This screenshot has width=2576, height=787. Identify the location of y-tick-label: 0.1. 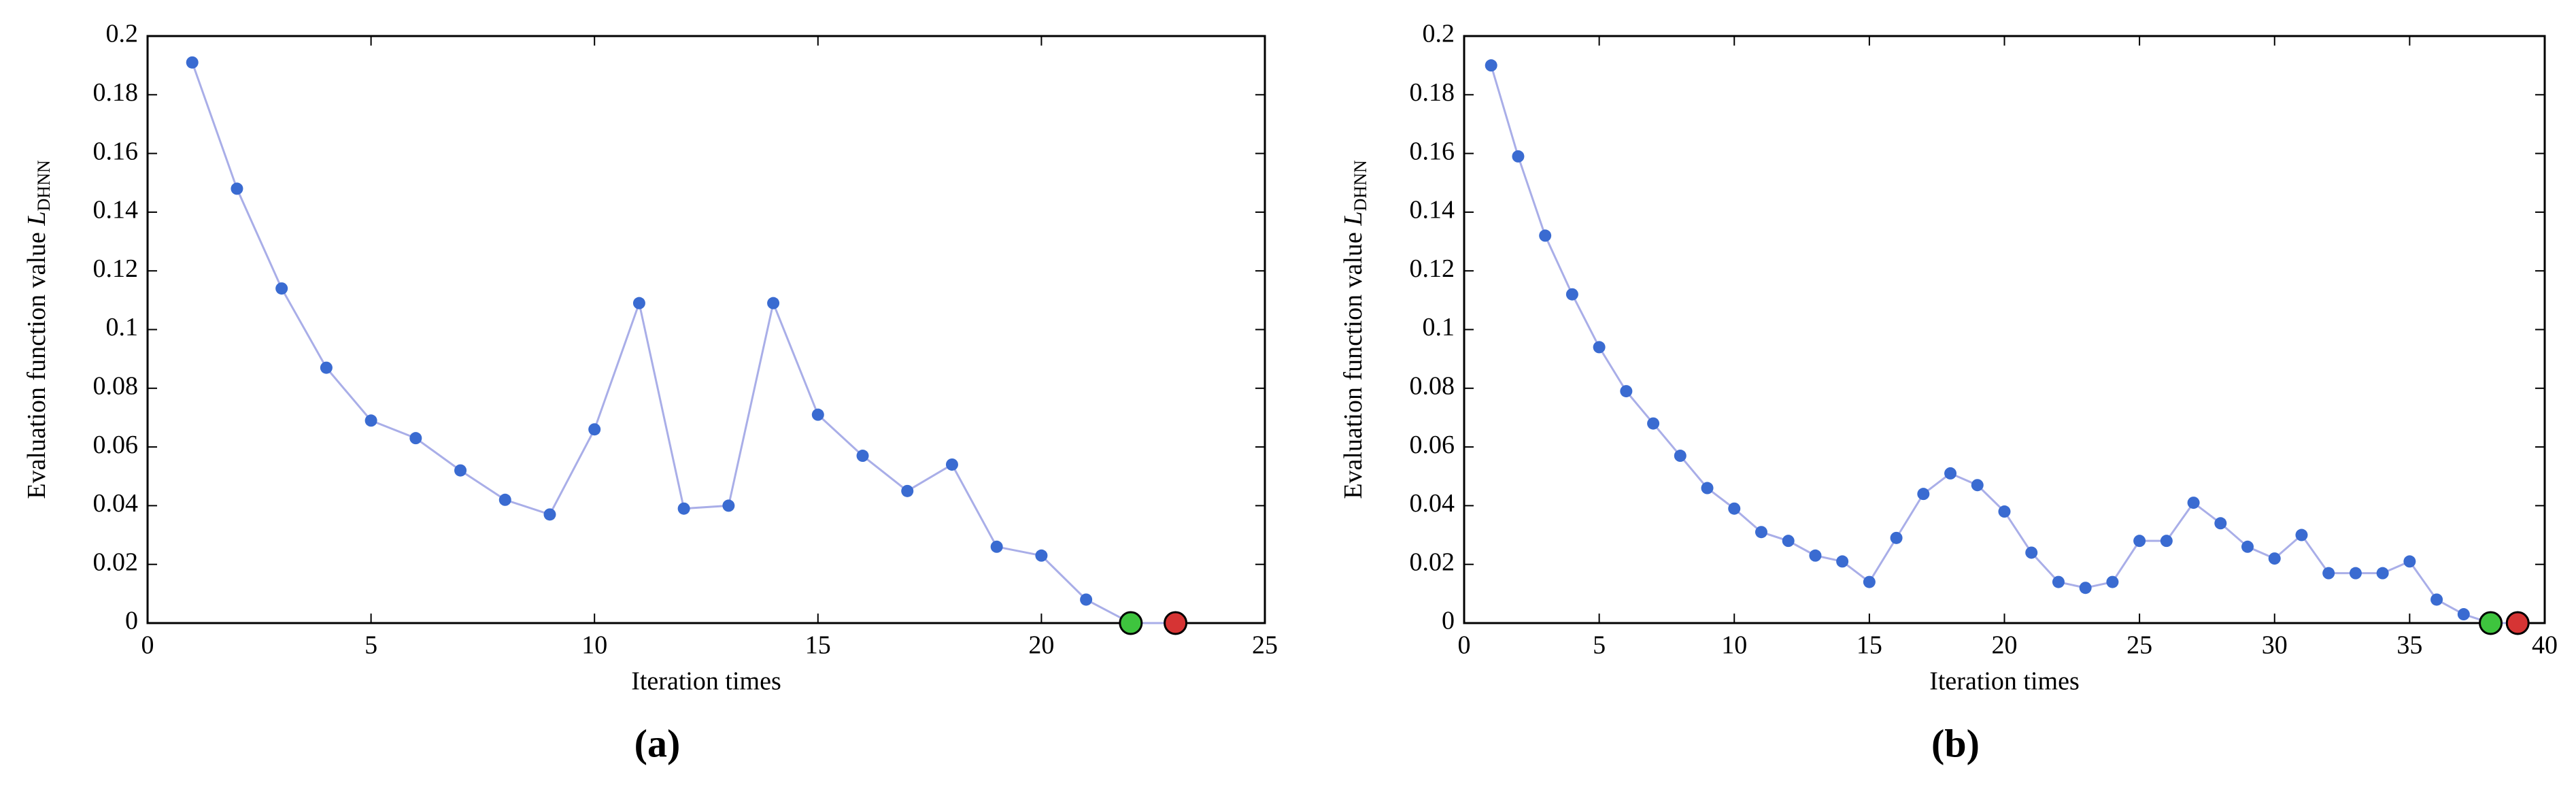
(122, 327).